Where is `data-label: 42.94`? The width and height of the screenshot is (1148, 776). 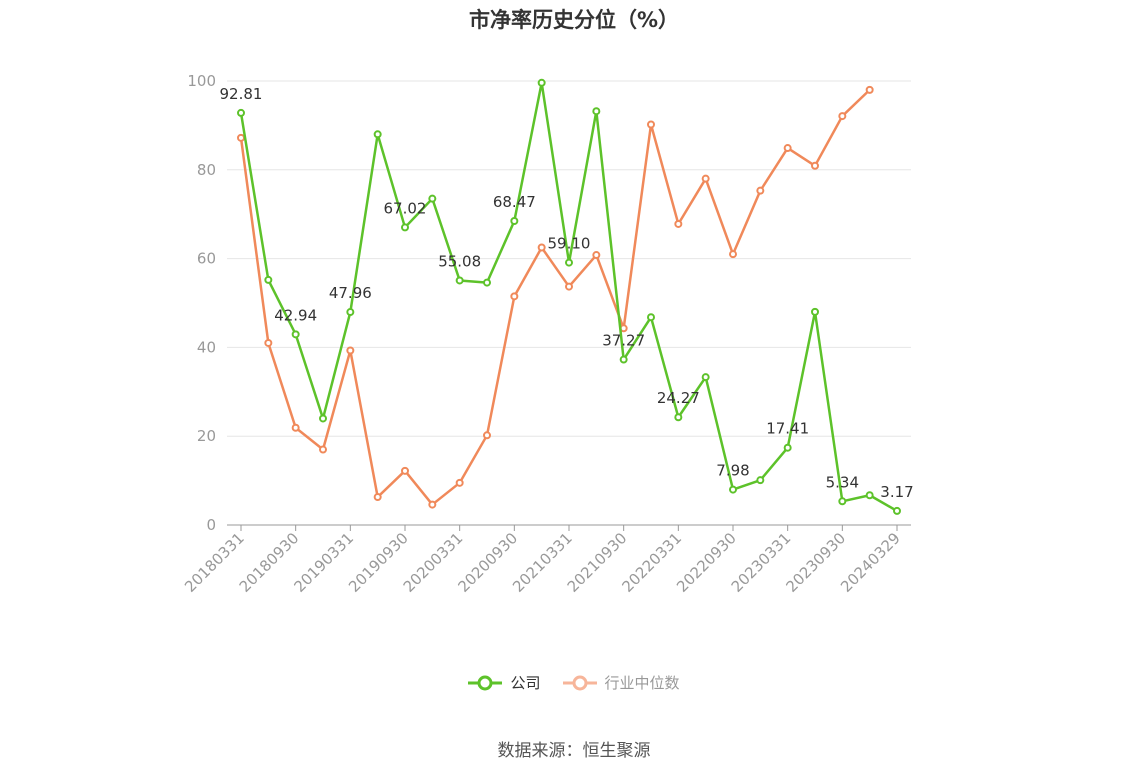 data-label: 42.94 is located at coordinates (295, 315).